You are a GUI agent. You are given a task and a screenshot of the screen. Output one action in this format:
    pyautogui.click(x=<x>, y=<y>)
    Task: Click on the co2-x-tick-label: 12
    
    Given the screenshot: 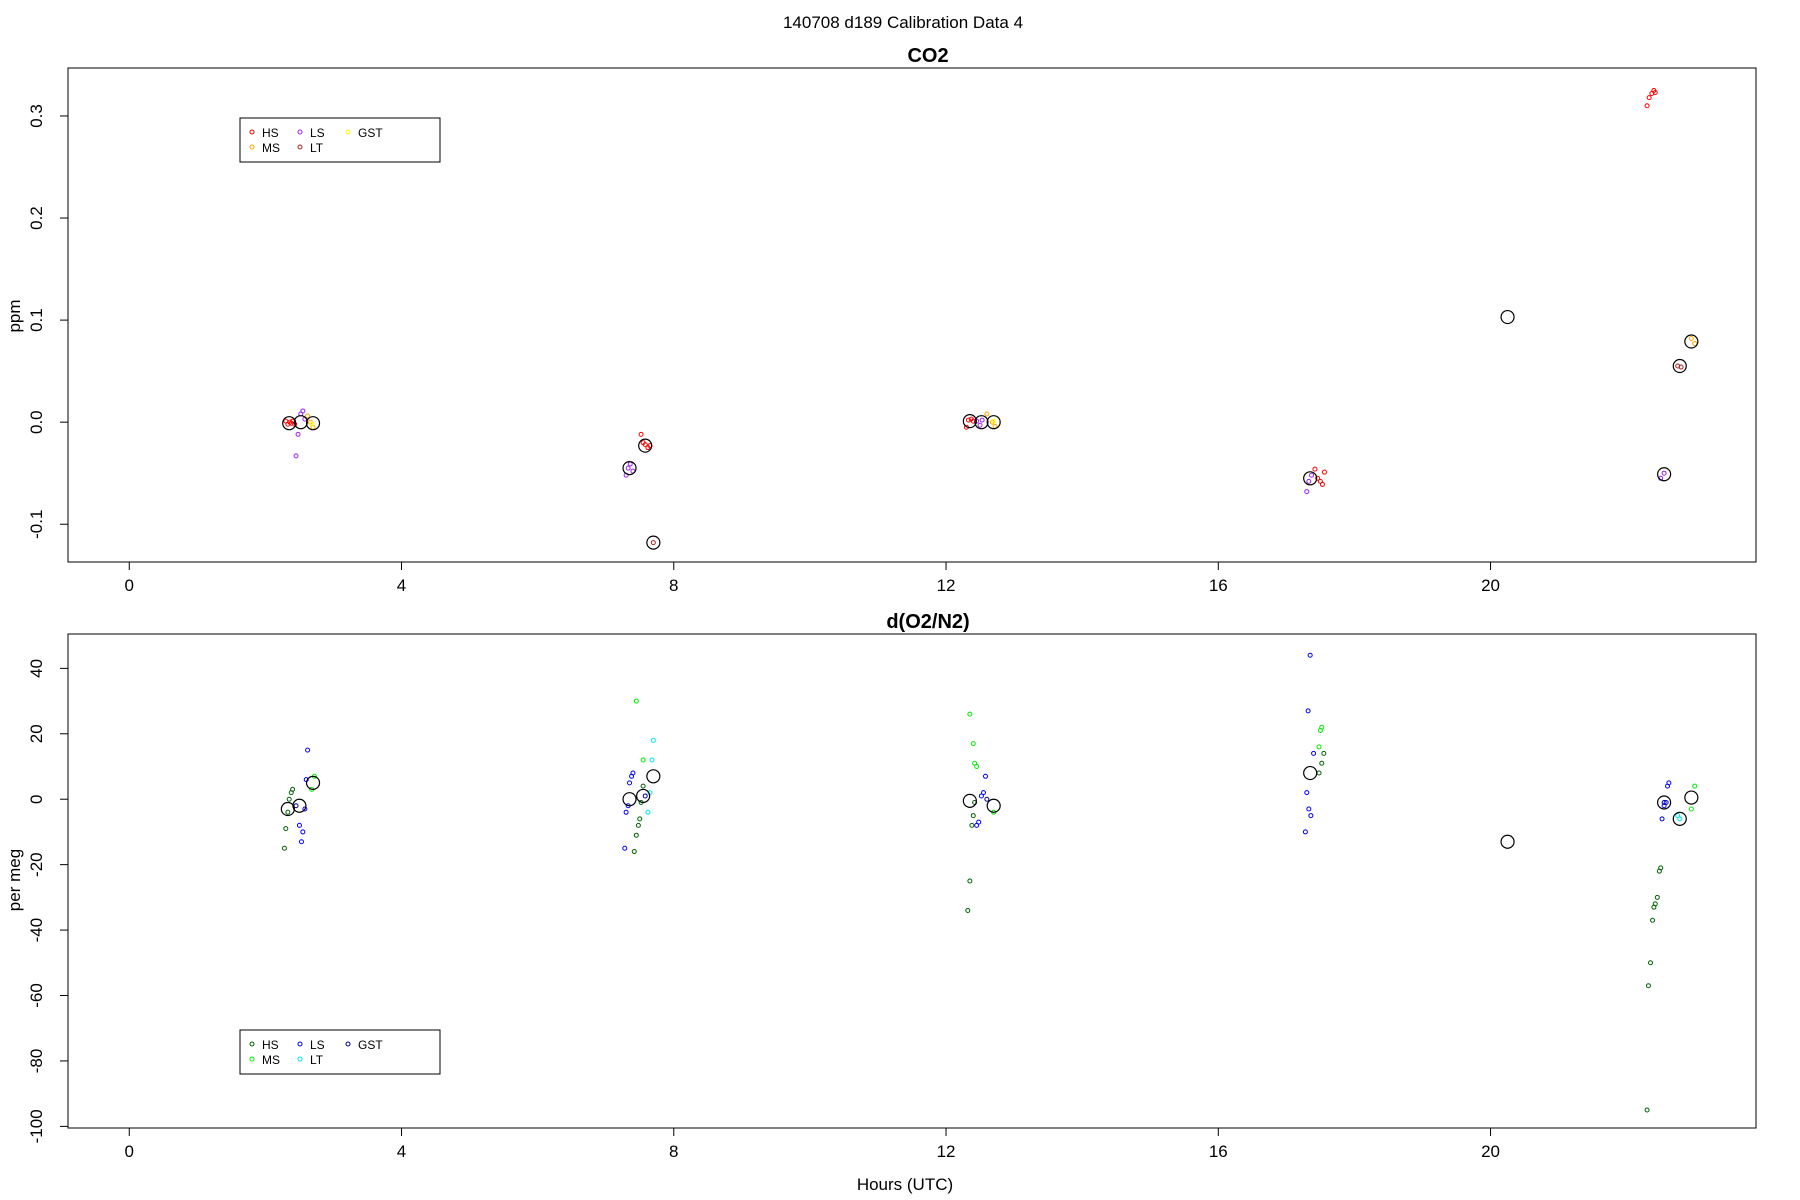 What is the action you would take?
    pyautogui.click(x=946, y=585)
    